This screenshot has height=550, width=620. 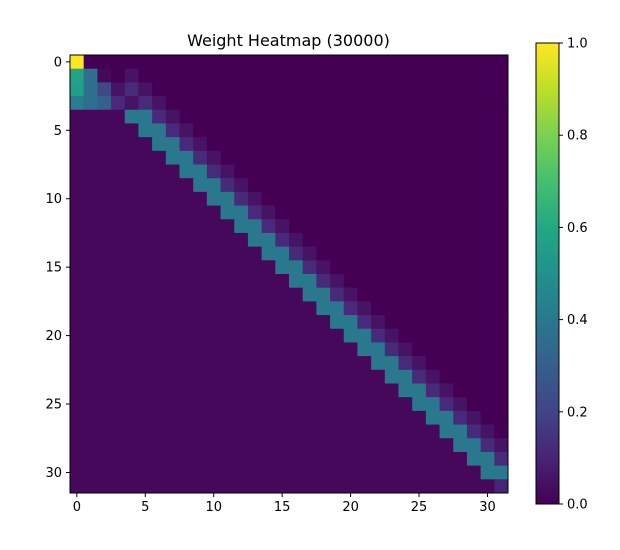 What do you see at coordinates (53, 268) in the screenshot?
I see `y-tick-label: 15` at bounding box center [53, 268].